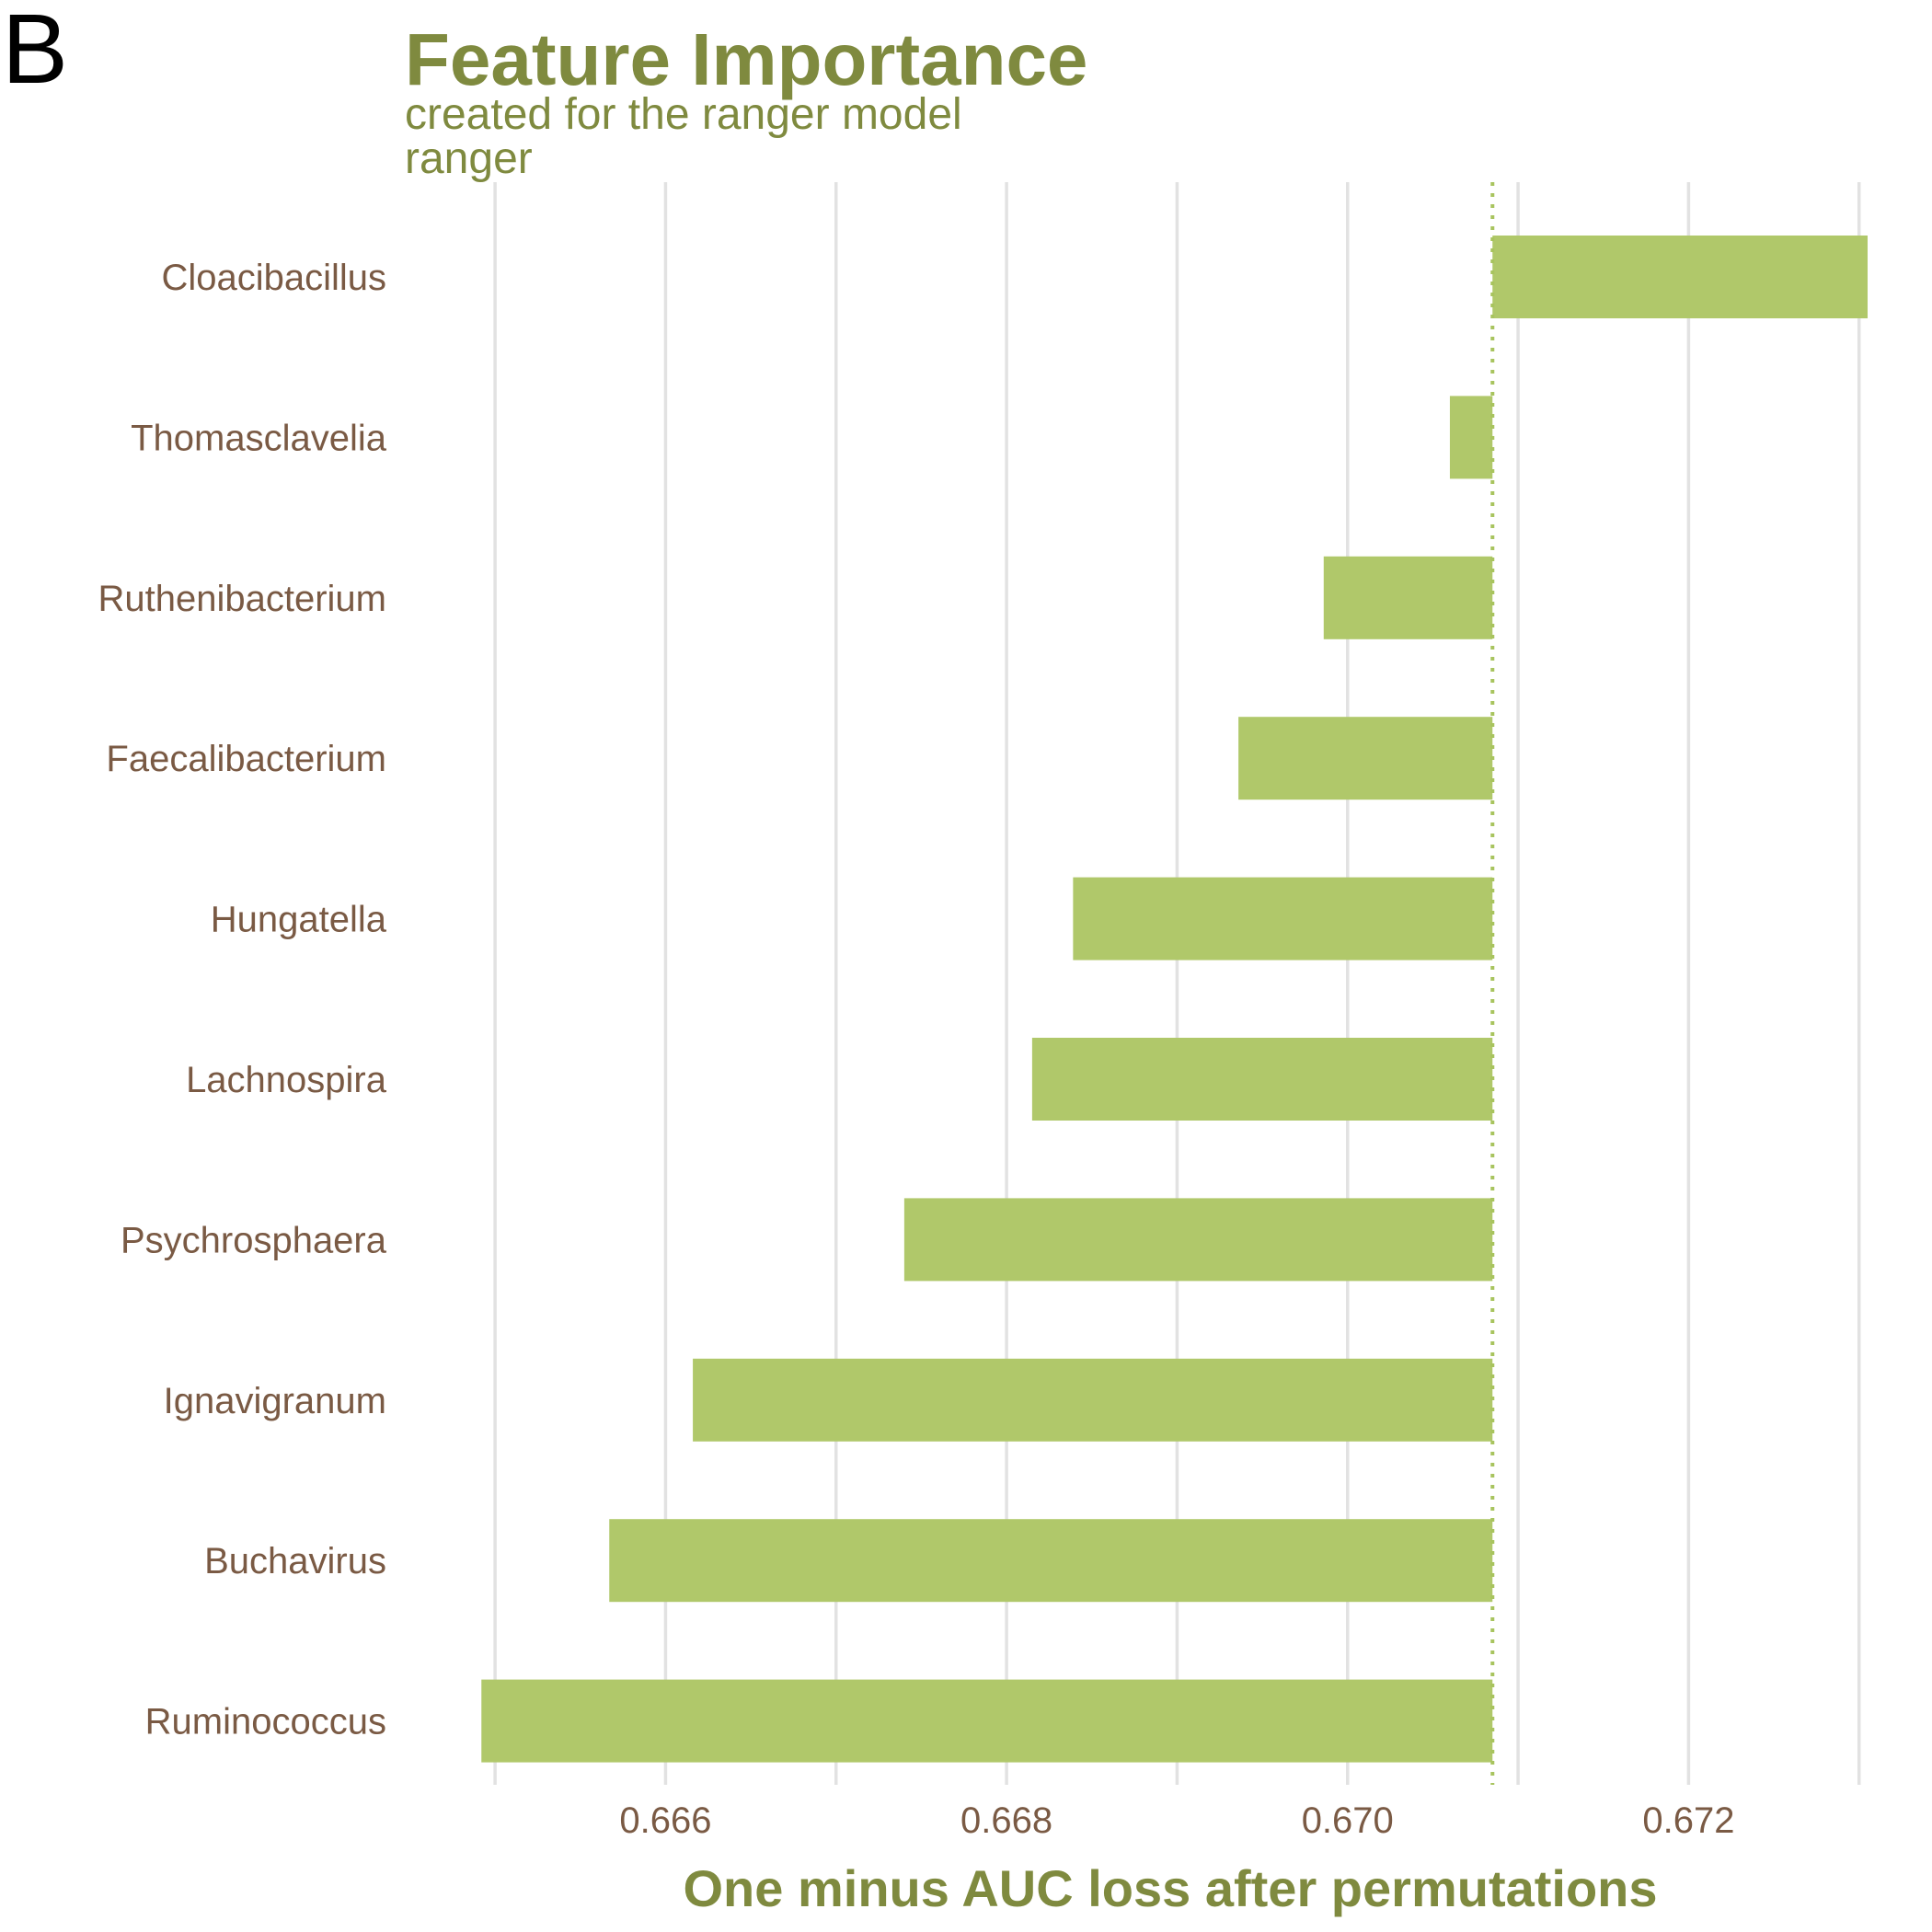 This screenshot has height=1932, width=1932. I want to click on chart-title: Feature Importance, so click(746, 59).